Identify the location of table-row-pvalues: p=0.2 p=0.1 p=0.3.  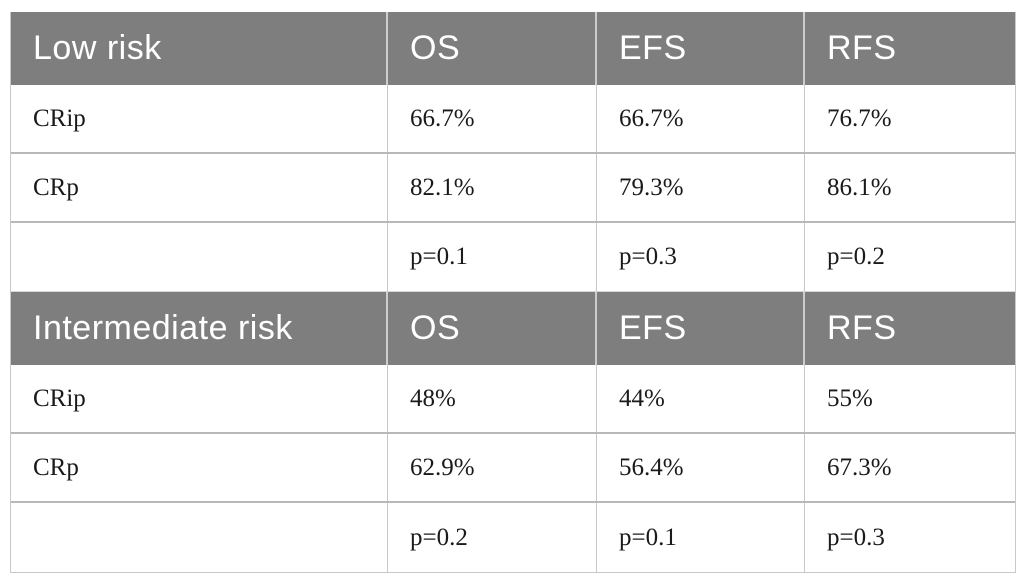
(513, 537).